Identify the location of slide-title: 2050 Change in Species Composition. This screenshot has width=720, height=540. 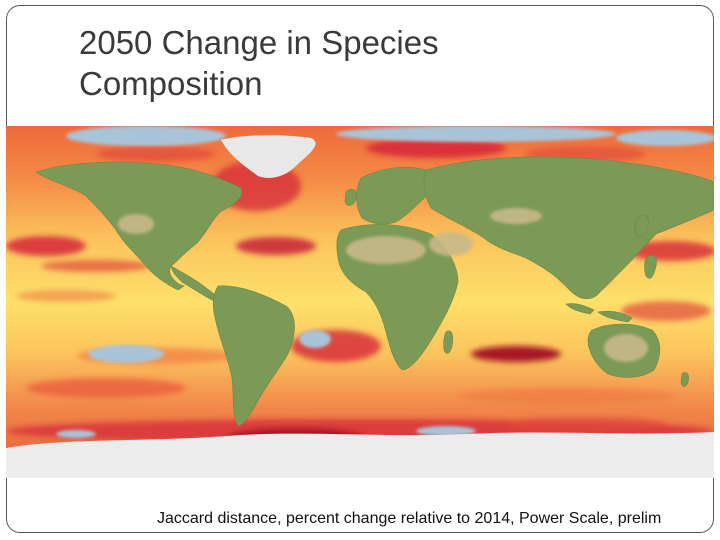
(339, 63).